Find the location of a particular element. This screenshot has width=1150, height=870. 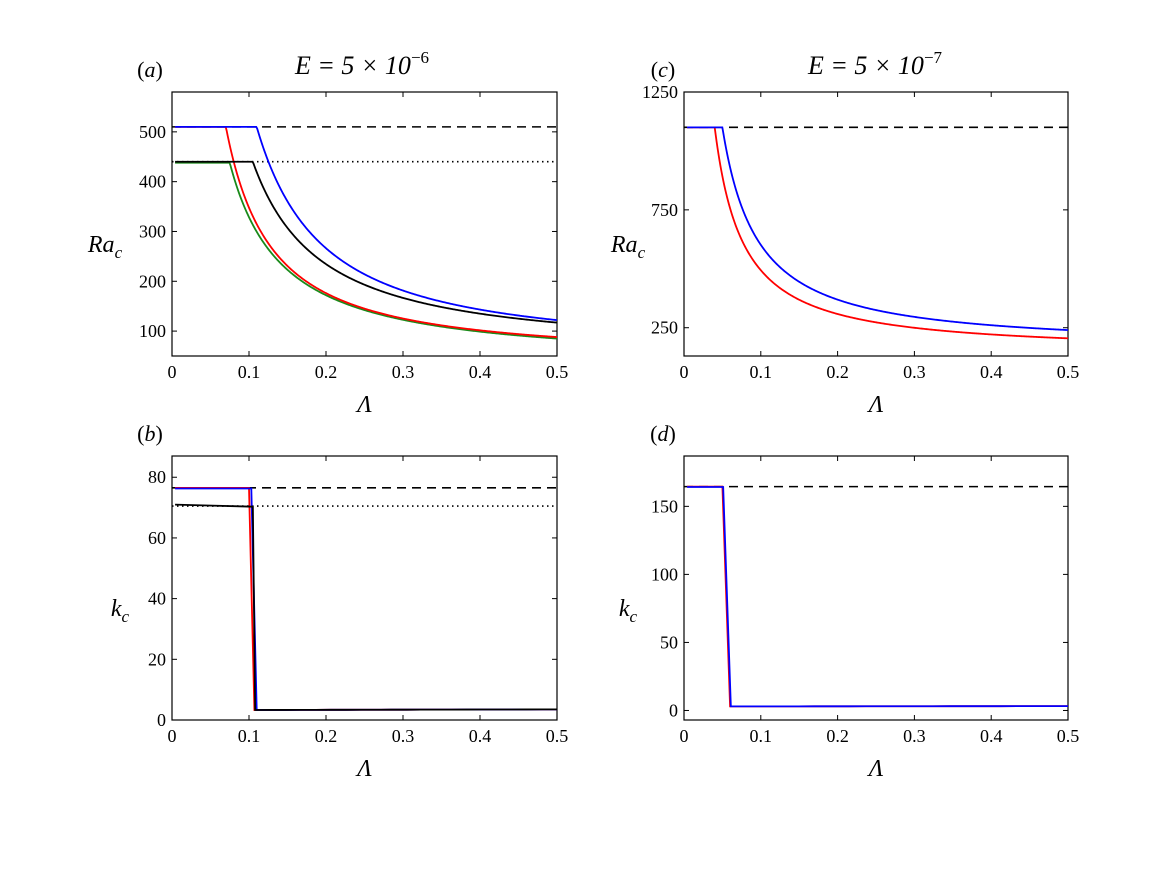

x-tick-label-d: 0.5 is located at coordinates (1068, 736).